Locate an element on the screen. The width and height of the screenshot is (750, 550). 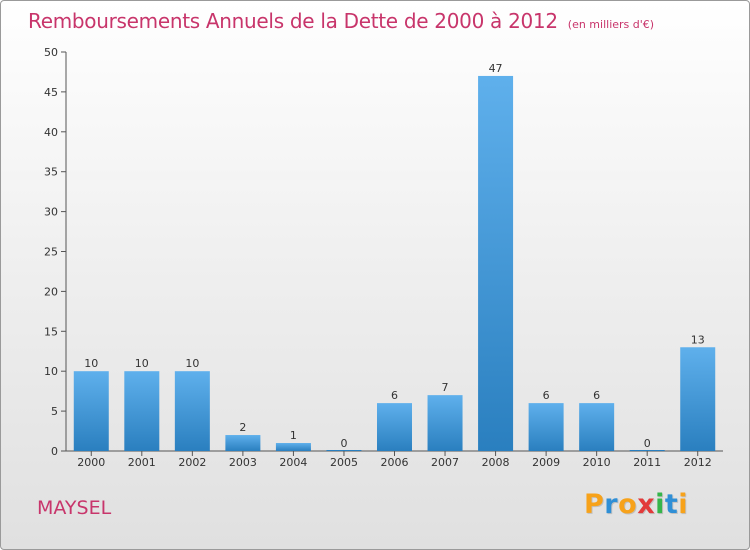
x-tick-label: 2000 is located at coordinates (91, 462).